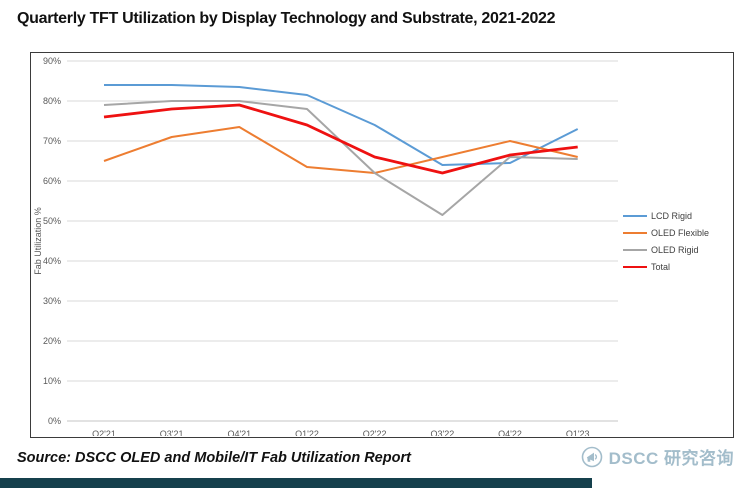 The image size is (742, 488). Describe the element at coordinates (52, 181) in the screenshot. I see `y-tick-label: 60%` at that location.